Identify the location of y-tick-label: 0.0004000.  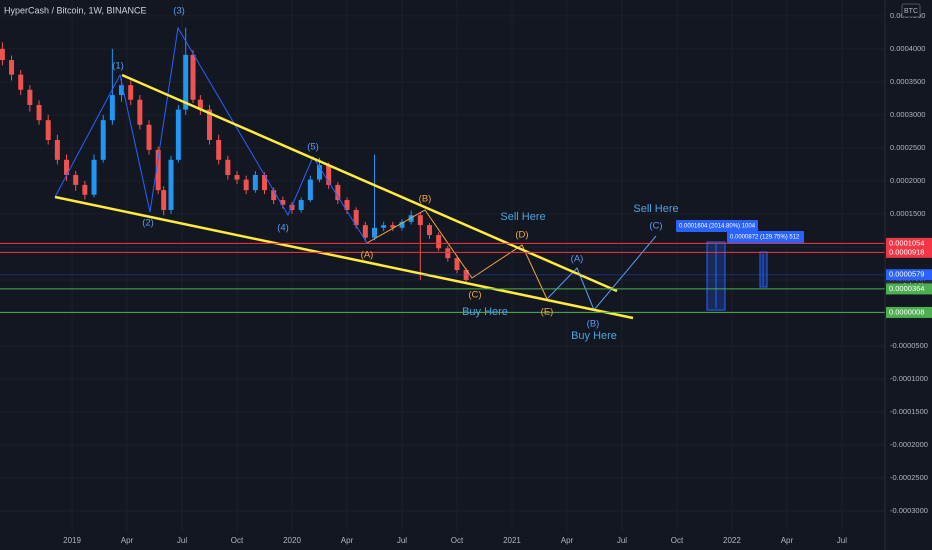
(907, 48).